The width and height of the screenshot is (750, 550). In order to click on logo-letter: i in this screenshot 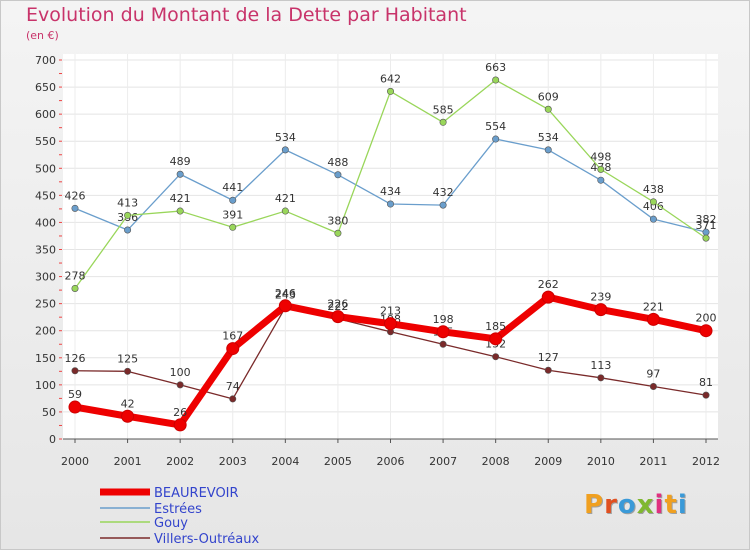, I will do `click(682, 505)`.